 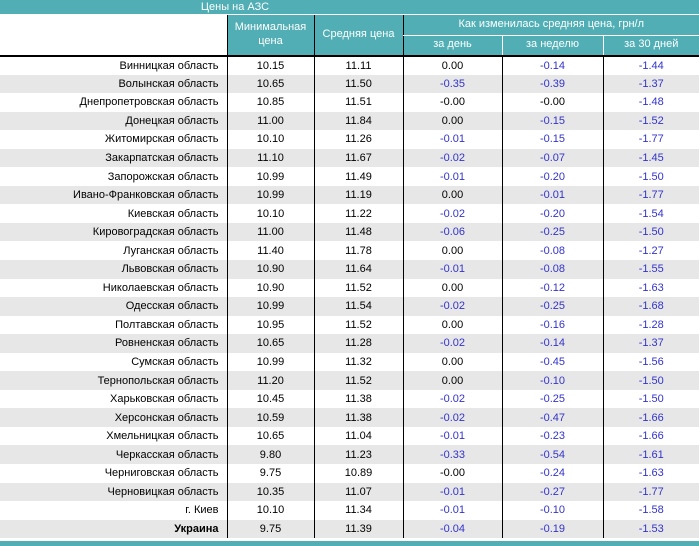 What do you see at coordinates (172, 120) in the screenshot?
I see `region-cell: Донецкая область` at bounding box center [172, 120].